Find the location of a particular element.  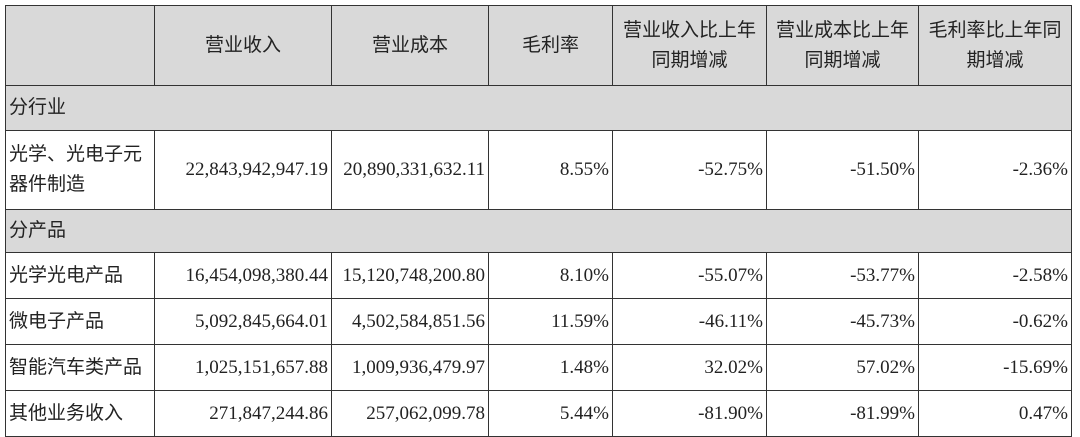

header-cost-change: 营业成本比上年 同期增减 is located at coordinates (842, 45).